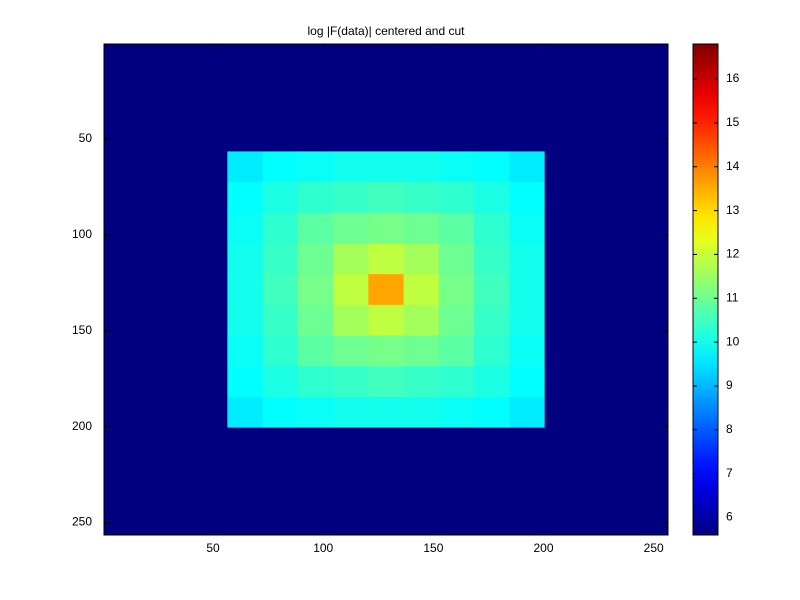 The image size is (800, 600). Describe the element at coordinates (387, 31) in the screenshot. I see `chart-title: log |F(data)| centered and cut` at that location.